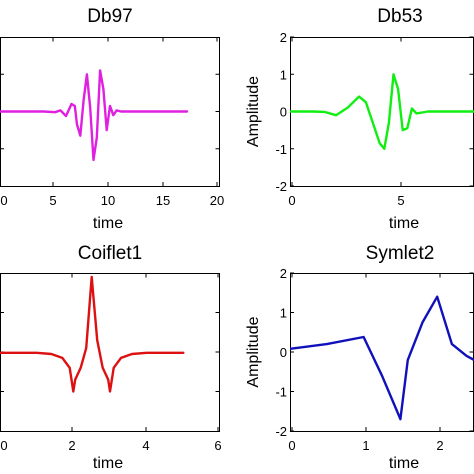  What do you see at coordinates (163, 200) in the screenshot?
I see `x-tick-label: 15` at bounding box center [163, 200].